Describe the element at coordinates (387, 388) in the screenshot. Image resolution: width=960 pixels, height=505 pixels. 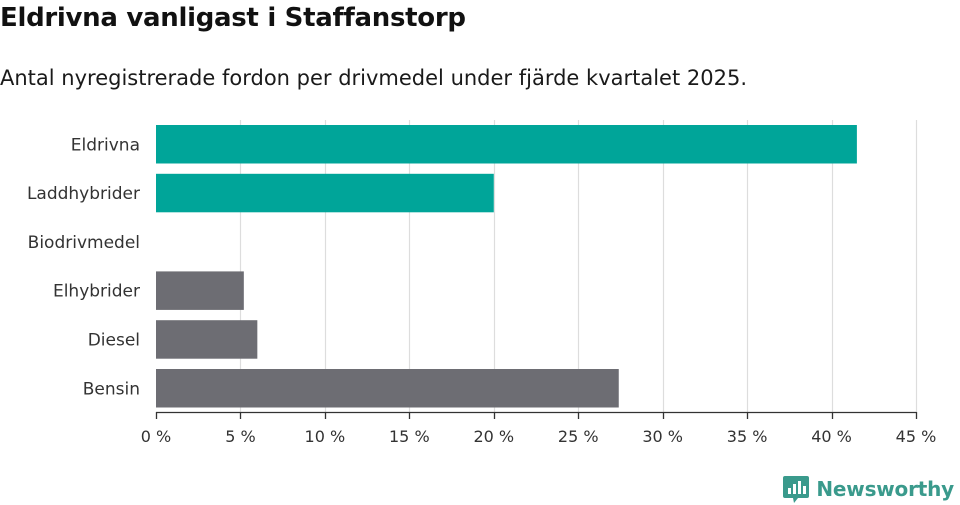
I see `bar-bensin` at that location.